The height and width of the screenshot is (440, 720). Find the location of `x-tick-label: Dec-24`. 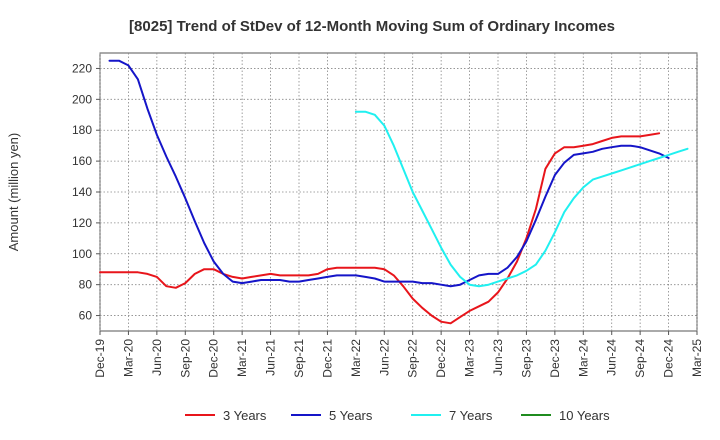

x-tick-label: Dec-24 is located at coordinates (669, 358).